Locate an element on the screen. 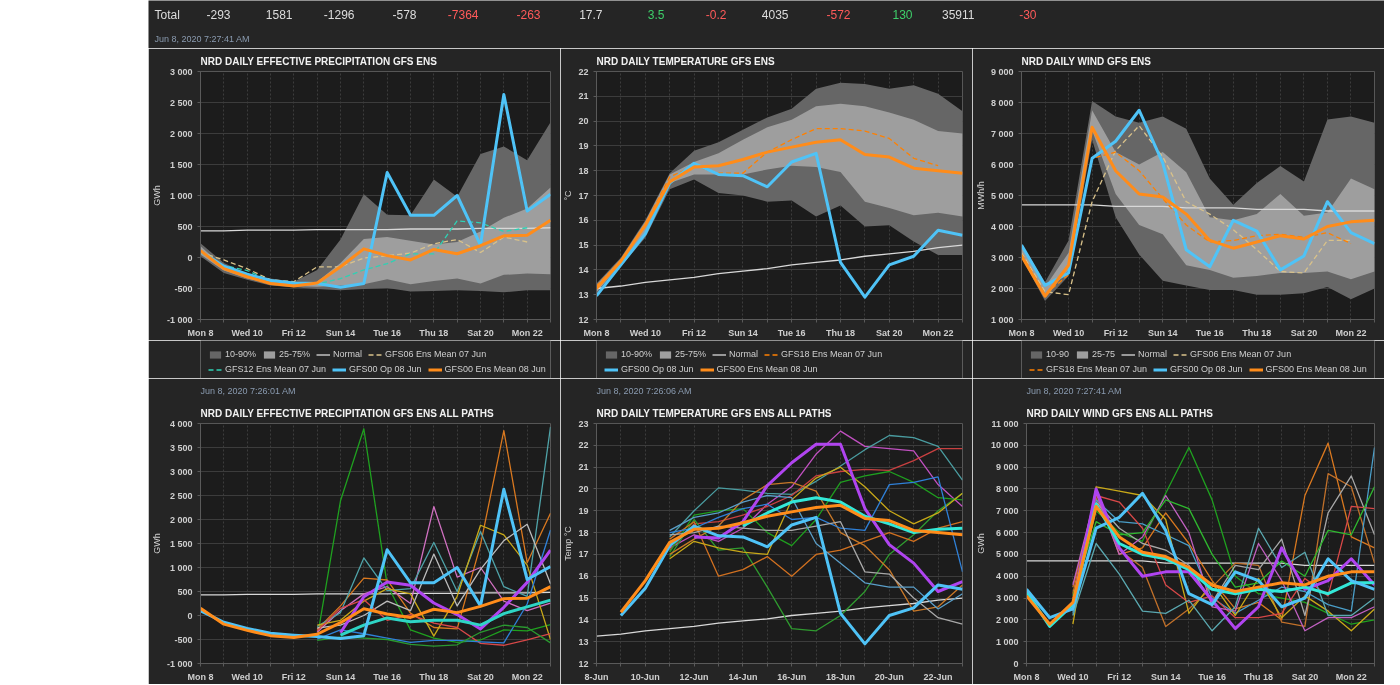 Image resolution: width=1400 pixels, height=685 pixels. y-axis-title: GWh is located at coordinates (980, 543).